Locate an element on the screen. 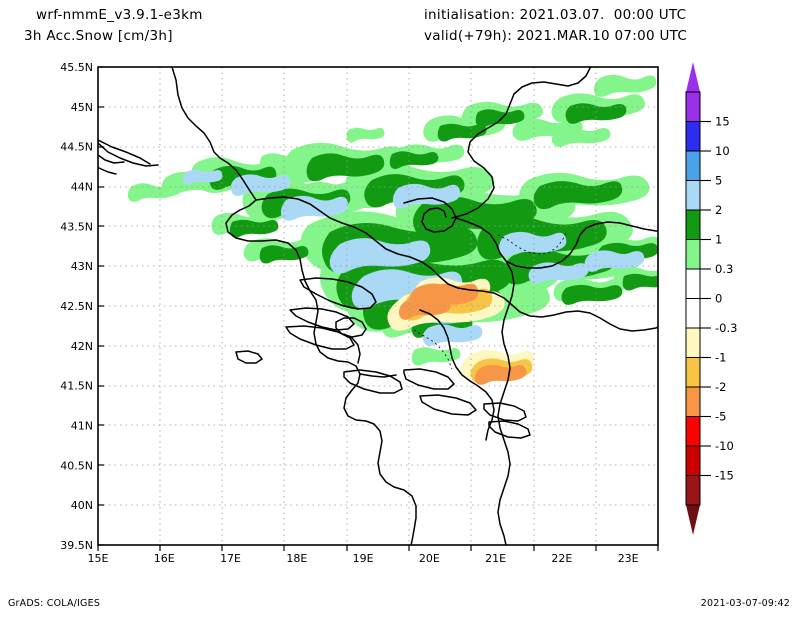  grads-credit: GrADS: COLA/IGES is located at coordinates (54, 603).